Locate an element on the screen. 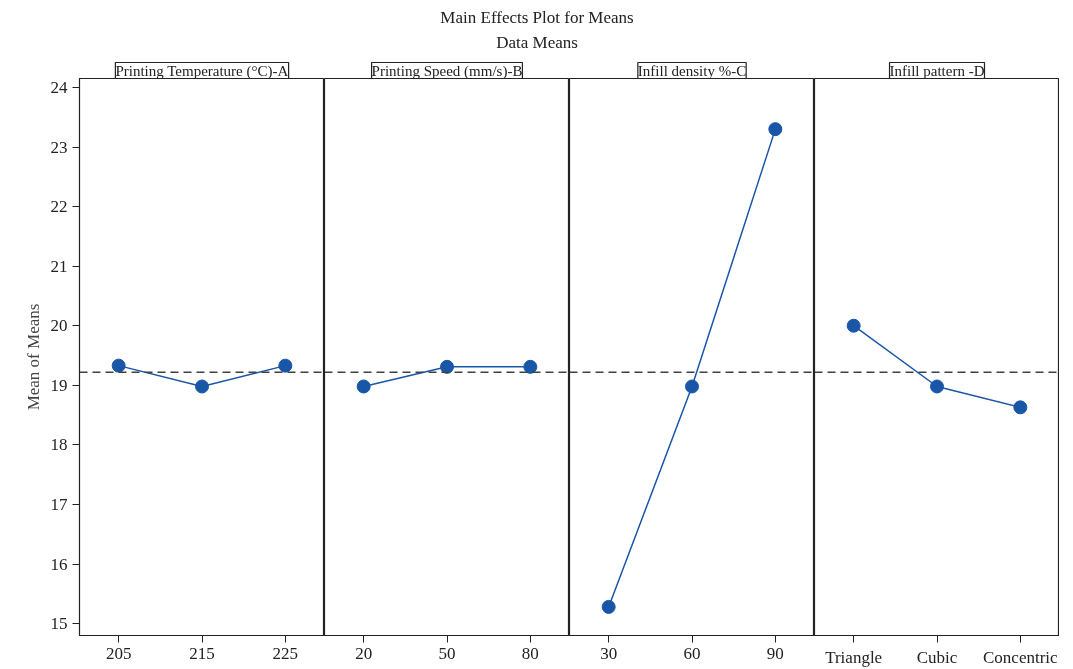 This screenshot has width=1073, height=669. x-tick-label: Cubic is located at coordinates (937, 657).